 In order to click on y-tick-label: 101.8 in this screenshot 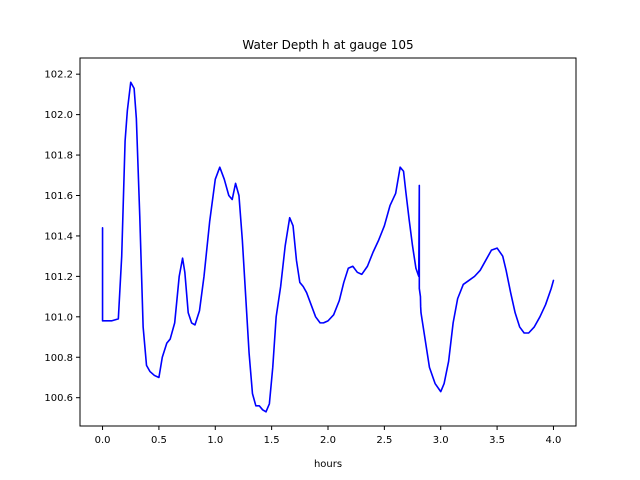, I will do `click(58, 156)`.